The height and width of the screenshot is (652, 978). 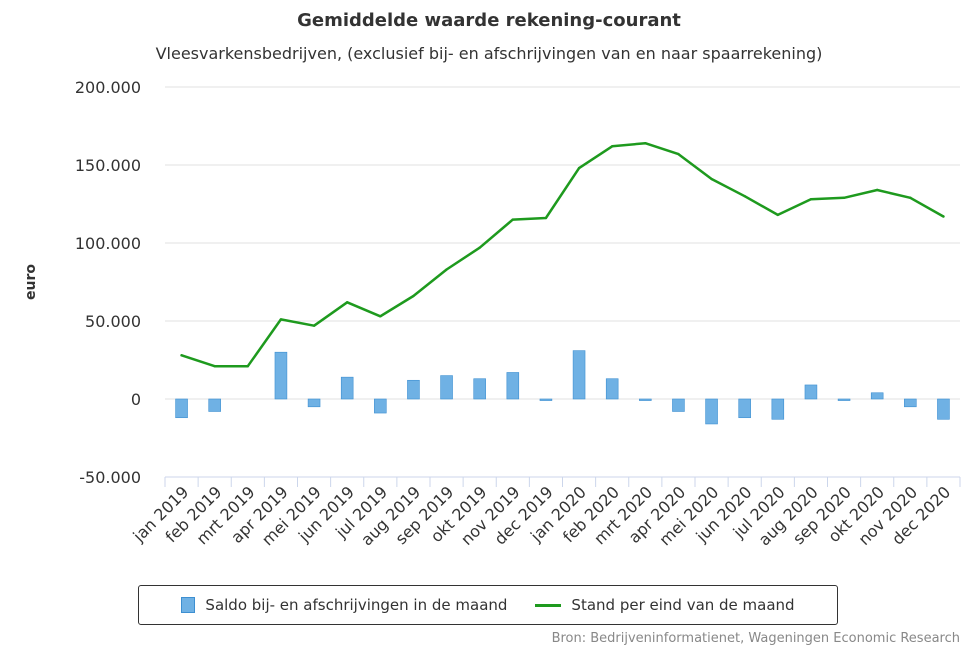 I want to click on y-axis-label: euro, so click(x=31, y=282).